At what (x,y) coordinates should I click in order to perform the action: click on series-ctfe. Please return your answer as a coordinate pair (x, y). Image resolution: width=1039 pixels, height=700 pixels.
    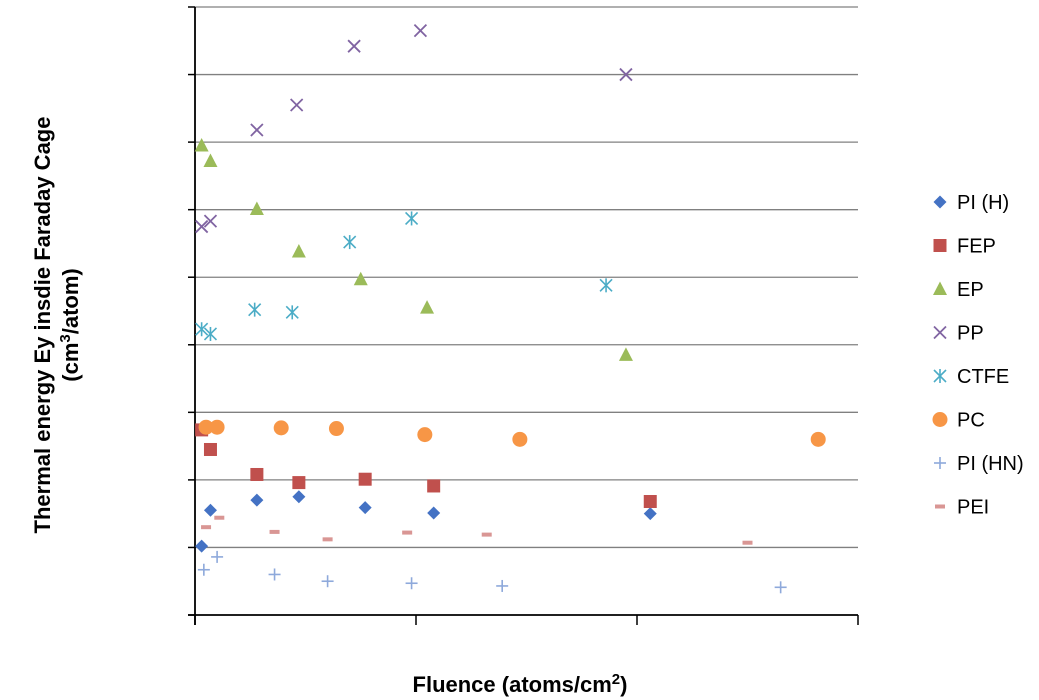
    Looking at the image, I should click on (404, 276).